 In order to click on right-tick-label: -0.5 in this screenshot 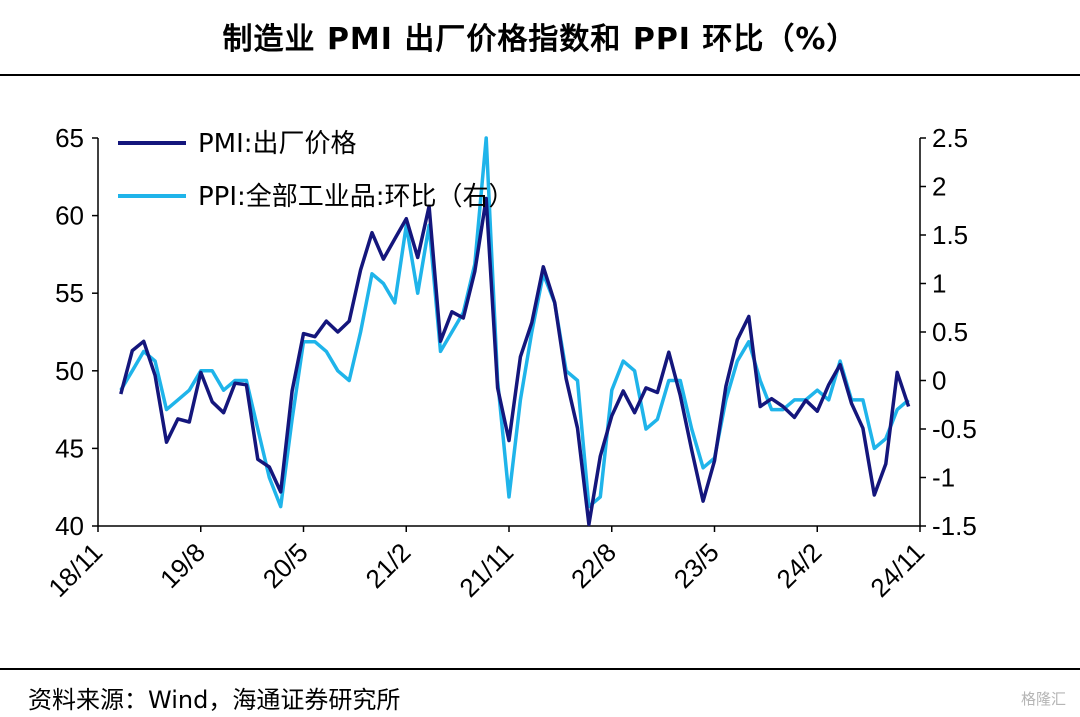, I will do `click(954, 429)`.